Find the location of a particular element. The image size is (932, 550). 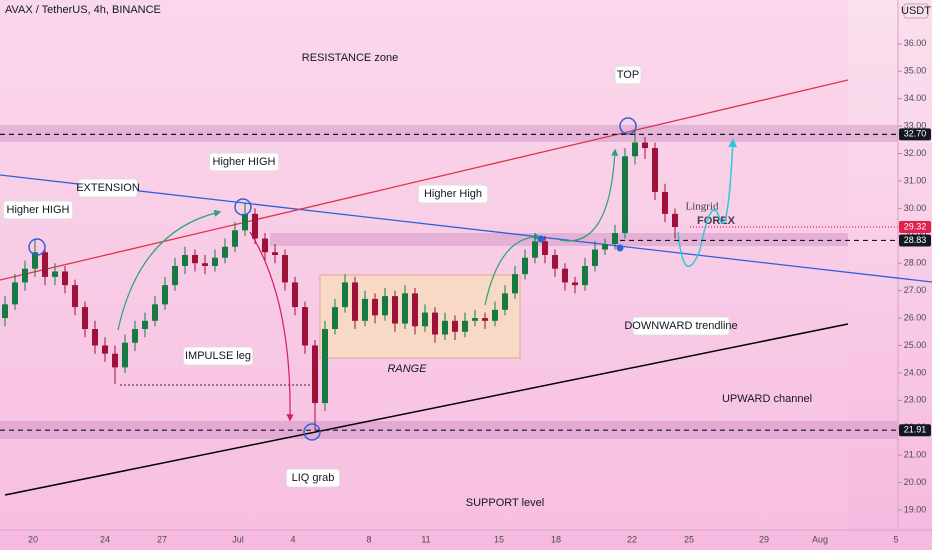

support-band is located at coordinates (449, 430).